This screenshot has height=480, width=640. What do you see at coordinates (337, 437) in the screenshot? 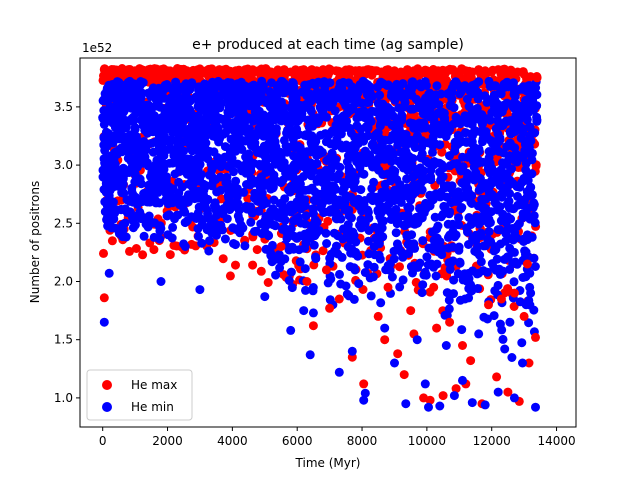
I see `x-axis-ticks: 0 2000 4000 6000 8000 10000 12000 14000` at bounding box center [337, 437].